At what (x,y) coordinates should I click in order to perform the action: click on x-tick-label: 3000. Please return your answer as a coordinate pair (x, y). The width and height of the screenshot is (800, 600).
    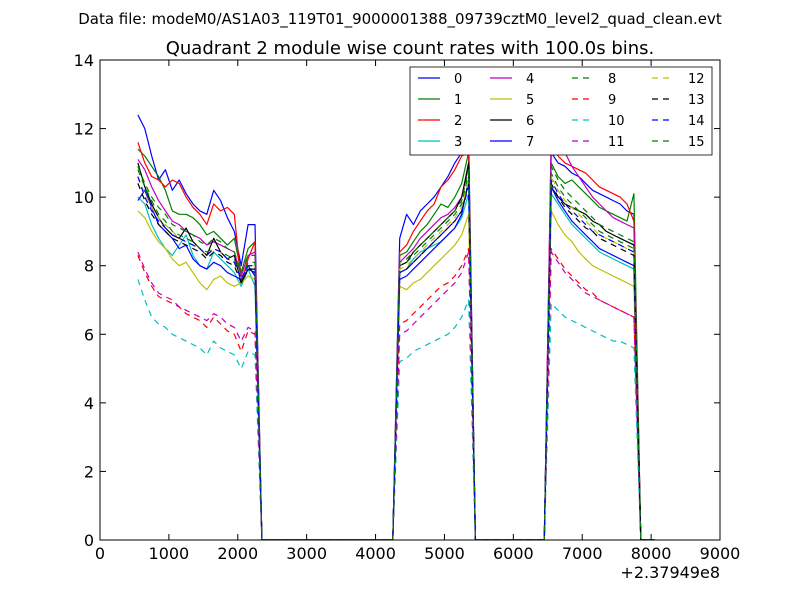
    Looking at the image, I should click on (306, 553).